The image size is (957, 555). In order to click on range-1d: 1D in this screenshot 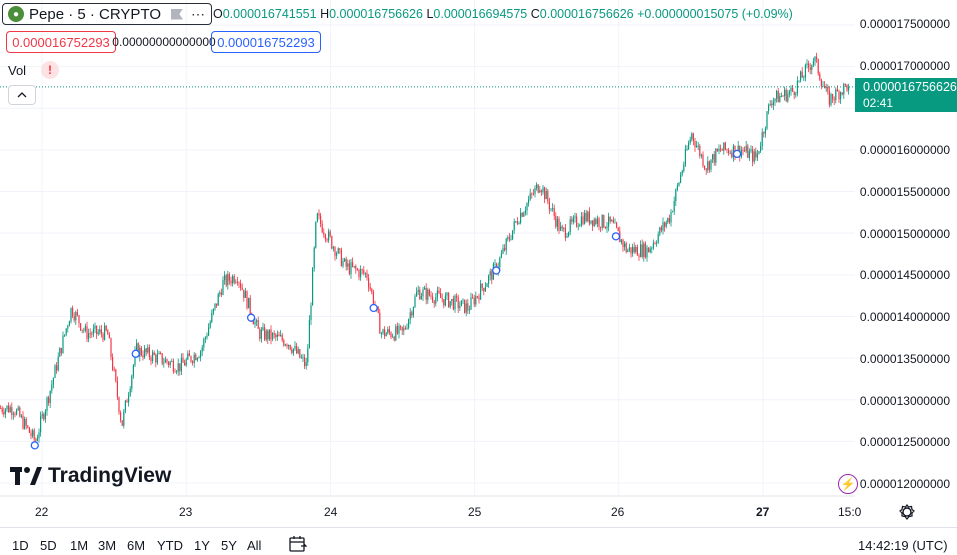, I will do `click(20, 545)`.